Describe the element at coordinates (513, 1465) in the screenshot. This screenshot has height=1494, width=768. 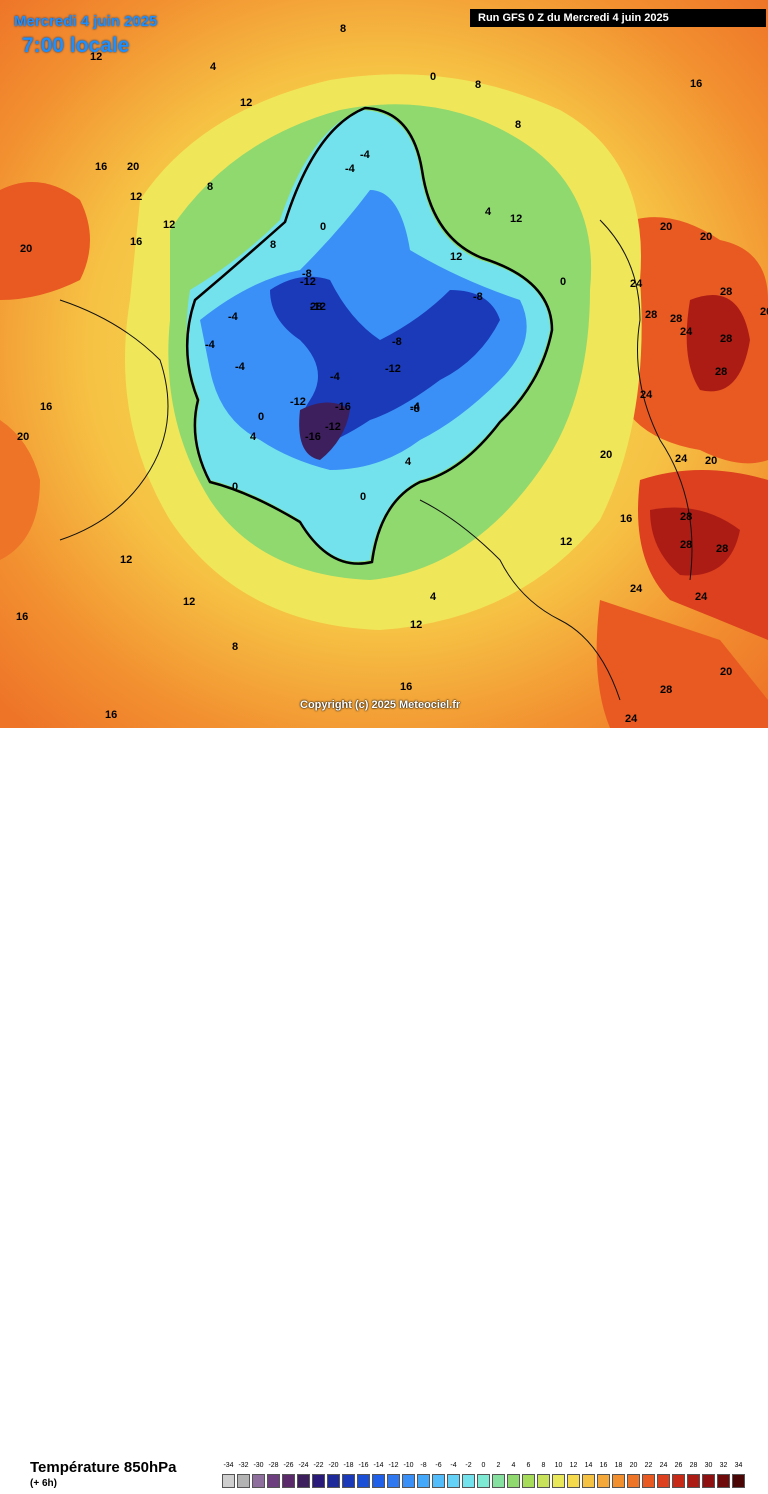
I see `scale-label: 4` at that location.